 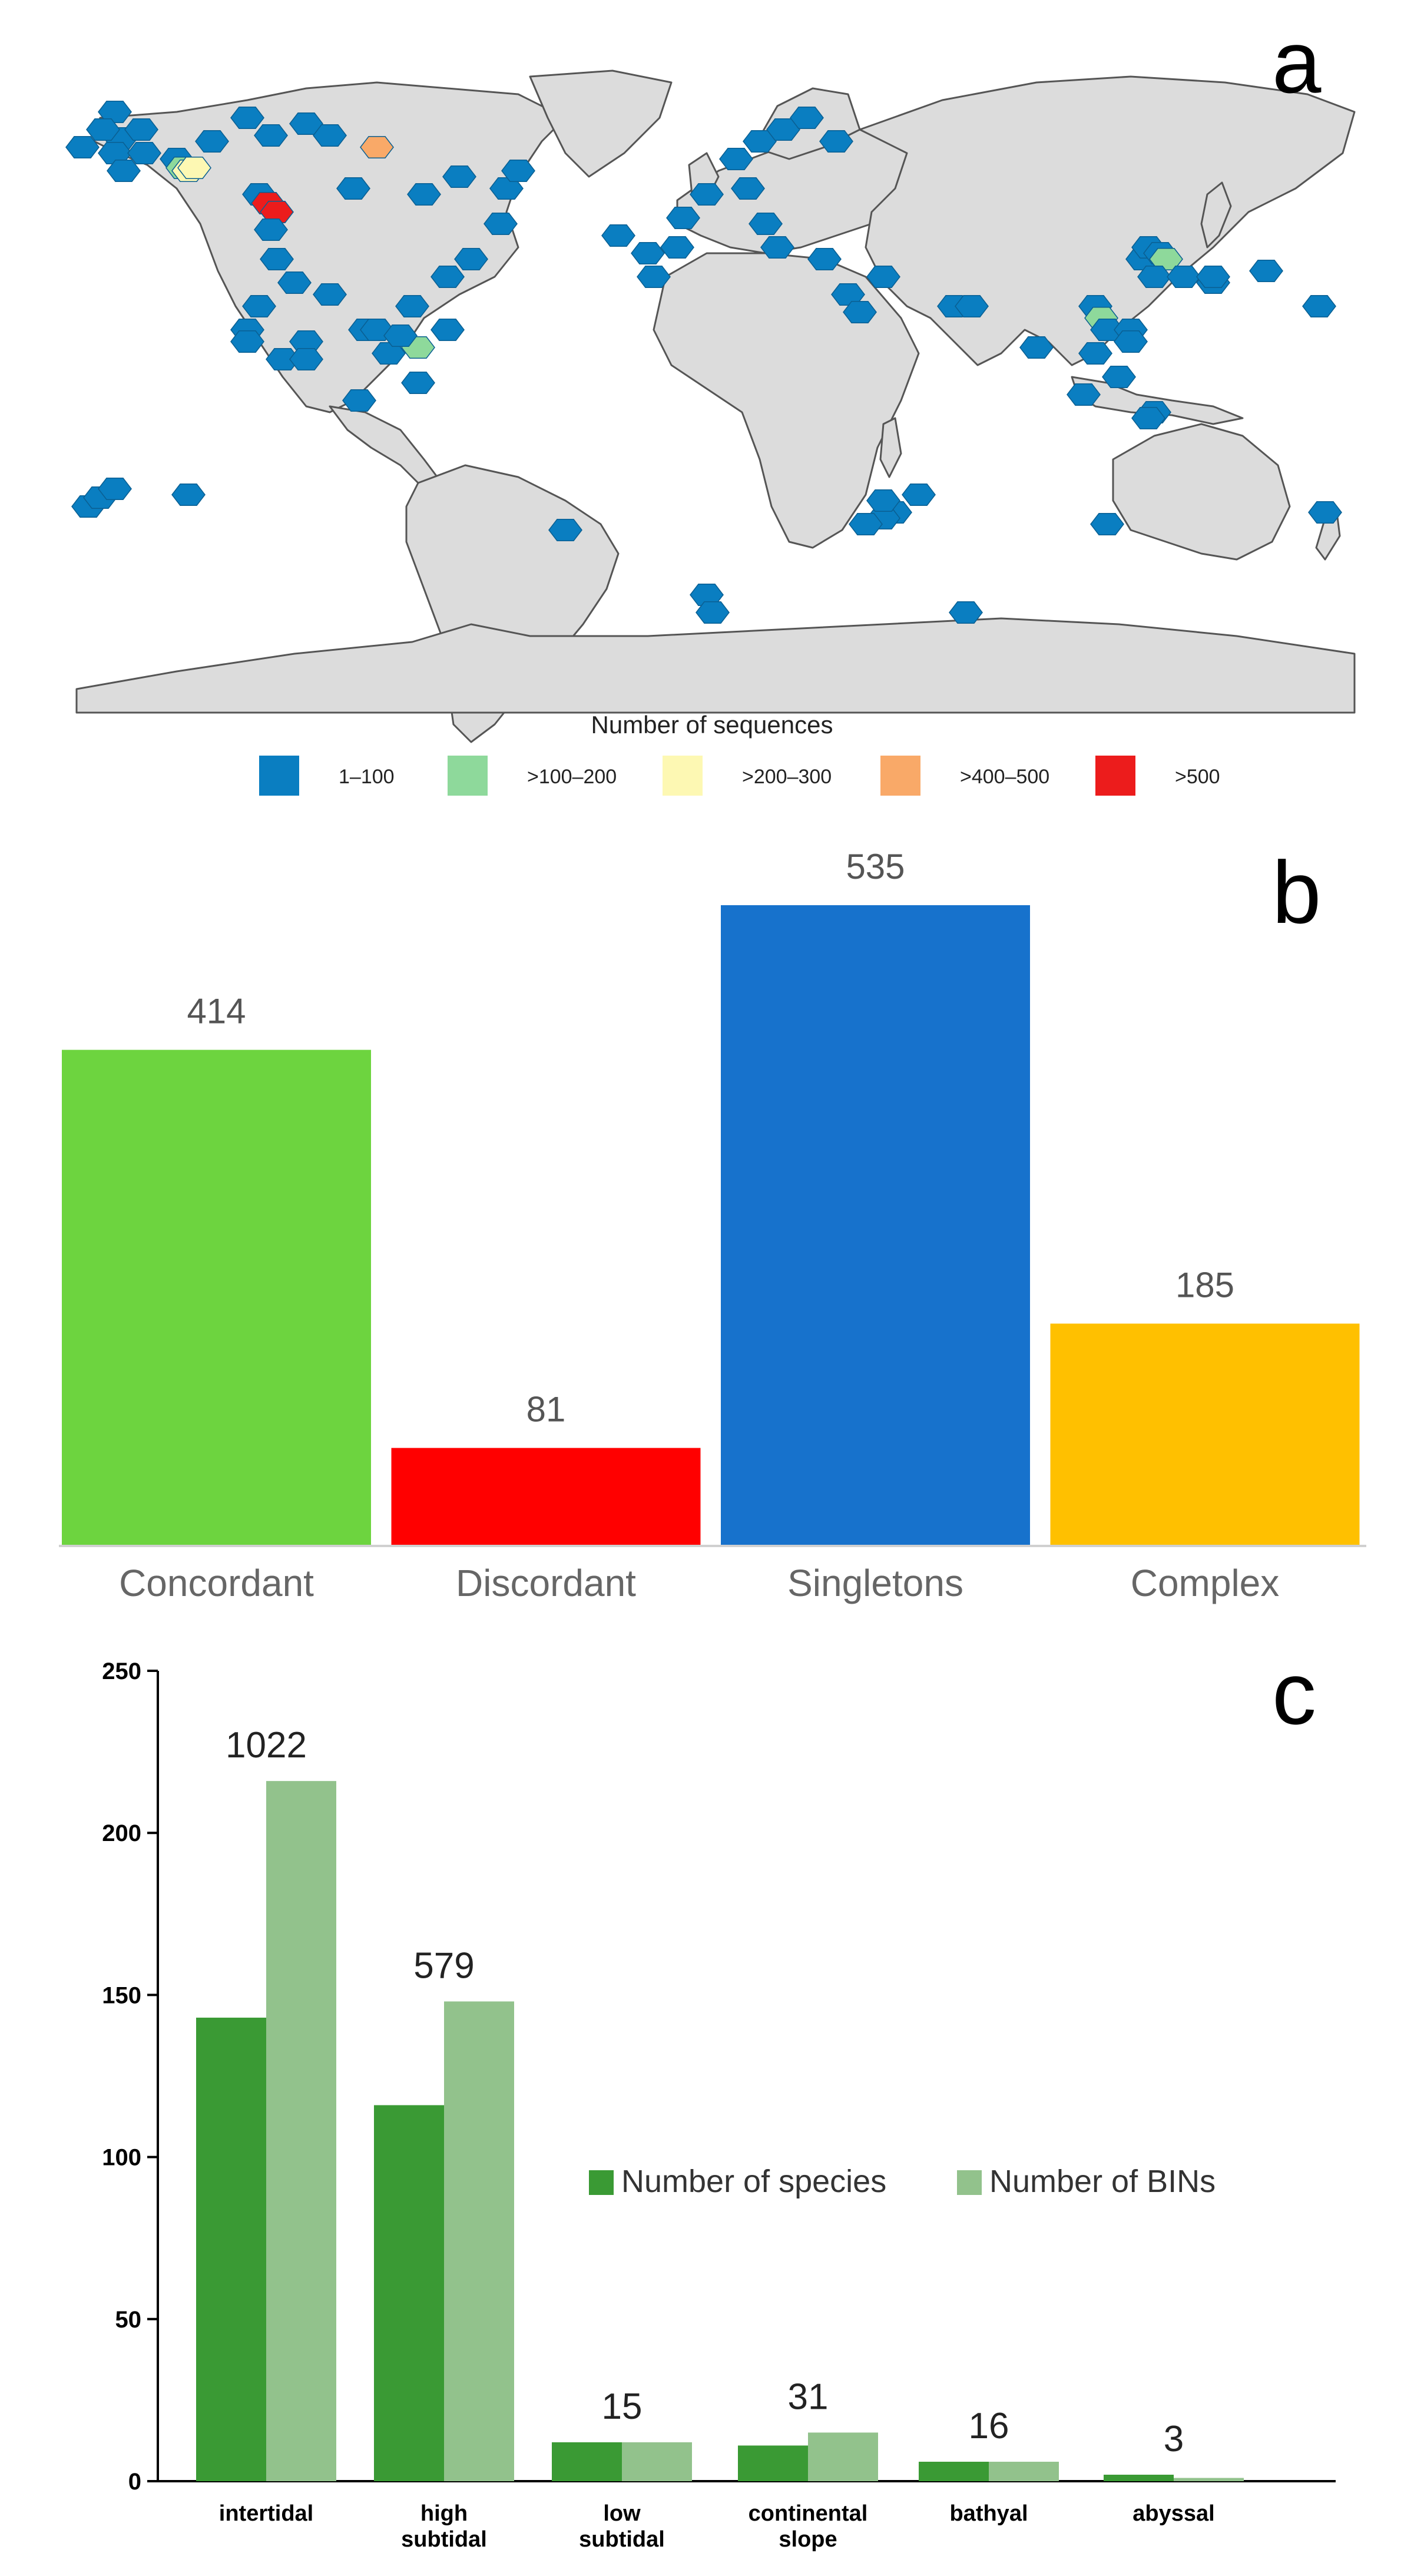 What do you see at coordinates (1024, 2471) in the screenshot?
I see `bar-bins-bathyal` at bounding box center [1024, 2471].